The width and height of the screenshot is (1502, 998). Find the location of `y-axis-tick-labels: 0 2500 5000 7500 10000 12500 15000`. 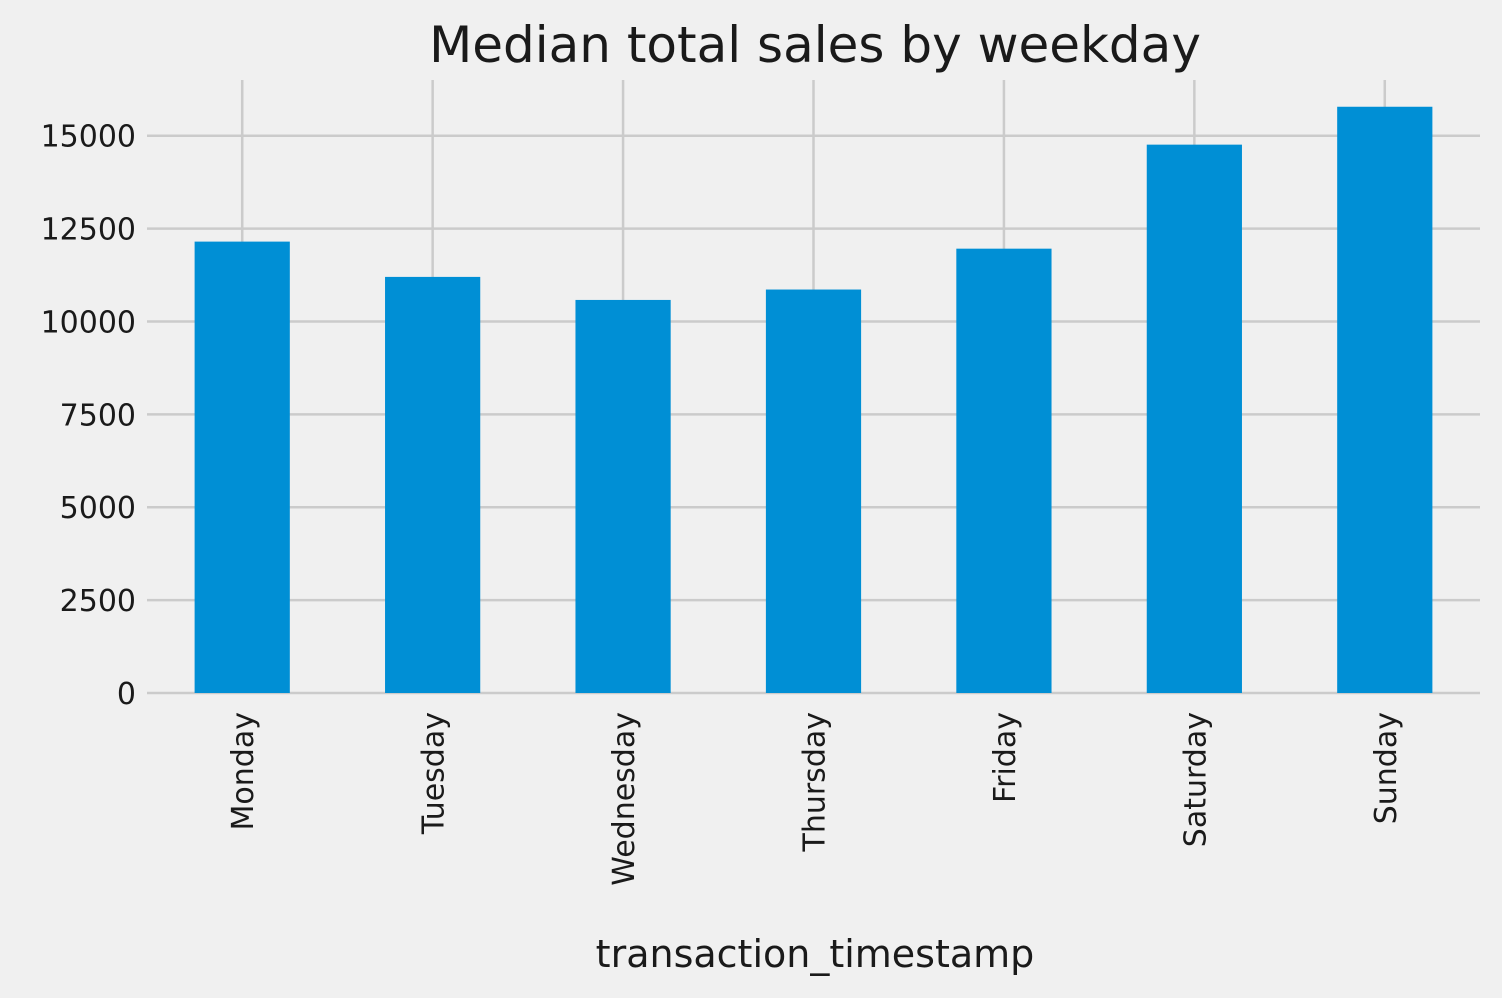

y-axis-tick-labels: 0 2500 5000 7500 10000 12500 15000 is located at coordinates (88, 416).